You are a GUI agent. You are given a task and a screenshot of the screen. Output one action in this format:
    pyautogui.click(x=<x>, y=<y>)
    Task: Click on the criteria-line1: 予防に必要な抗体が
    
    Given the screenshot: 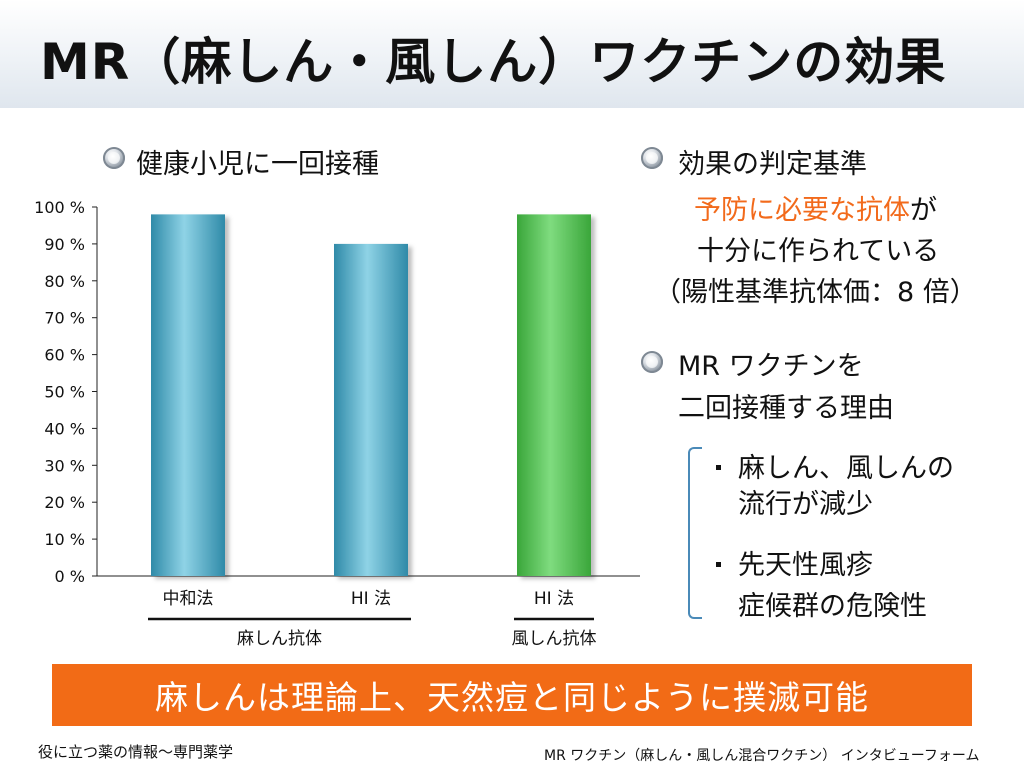 What is the action you would take?
    pyautogui.click(x=815, y=207)
    